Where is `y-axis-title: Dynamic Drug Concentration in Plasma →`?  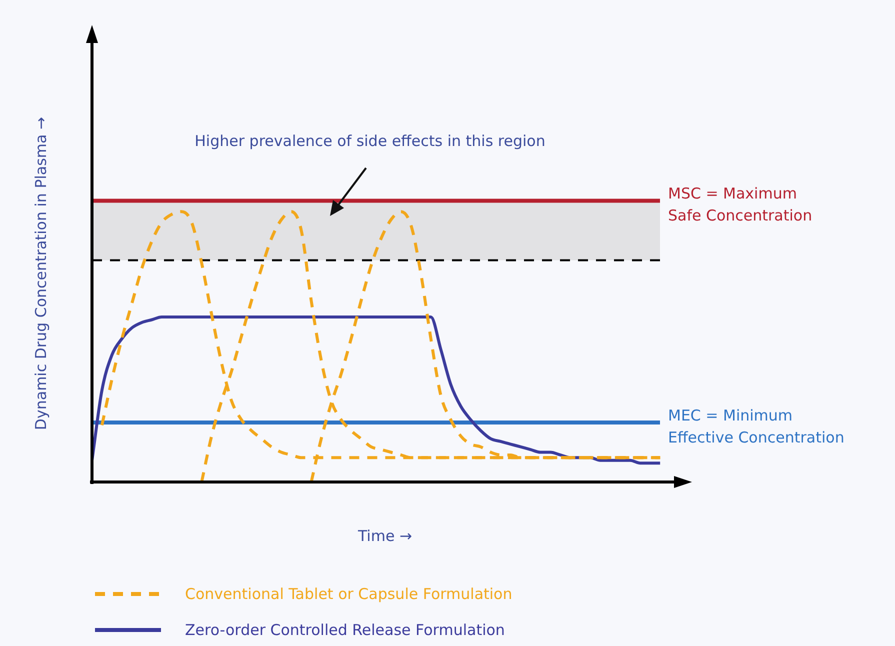 y-axis-title: Dynamic Drug Concentration in Plasma → is located at coordinates (41, 273).